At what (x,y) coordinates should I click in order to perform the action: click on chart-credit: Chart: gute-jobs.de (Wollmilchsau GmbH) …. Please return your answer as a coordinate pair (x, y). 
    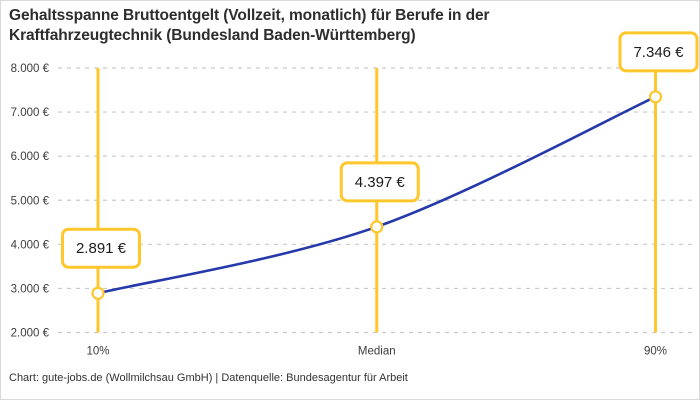
    Looking at the image, I should click on (208, 378).